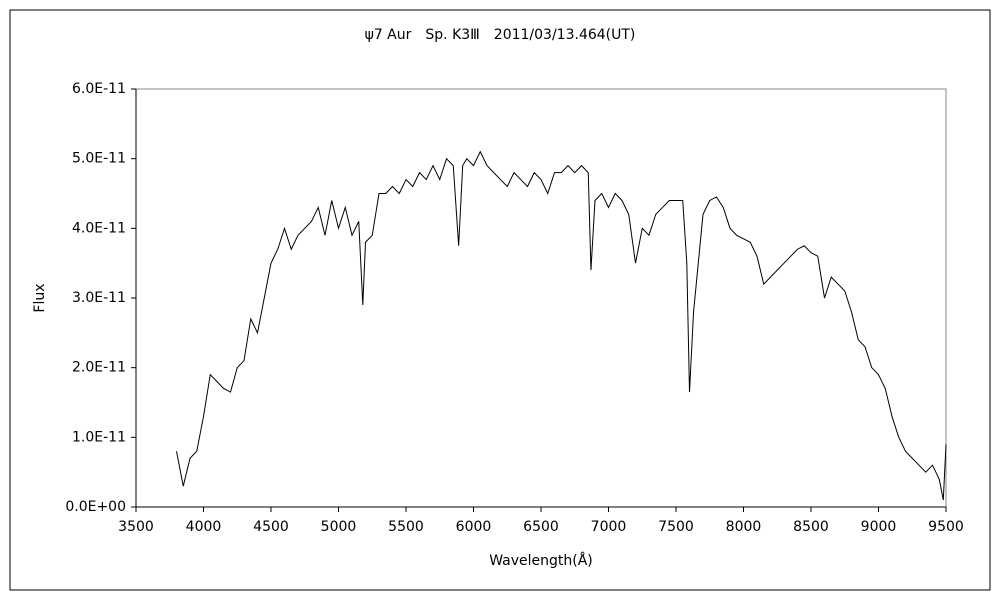 Image resolution: width=1000 pixels, height=600 pixels. Describe the element at coordinates (946, 527) in the screenshot. I see `x-tick-label: 9500` at that location.